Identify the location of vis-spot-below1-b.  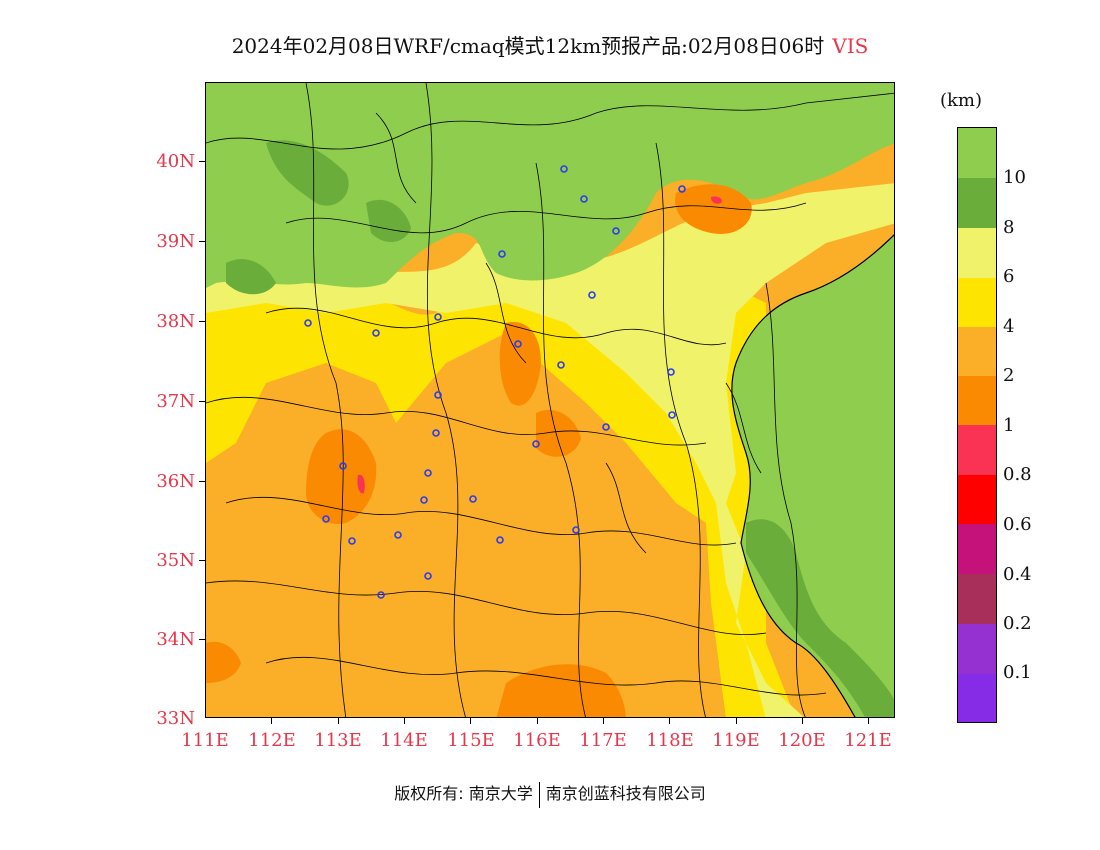
(716, 200).